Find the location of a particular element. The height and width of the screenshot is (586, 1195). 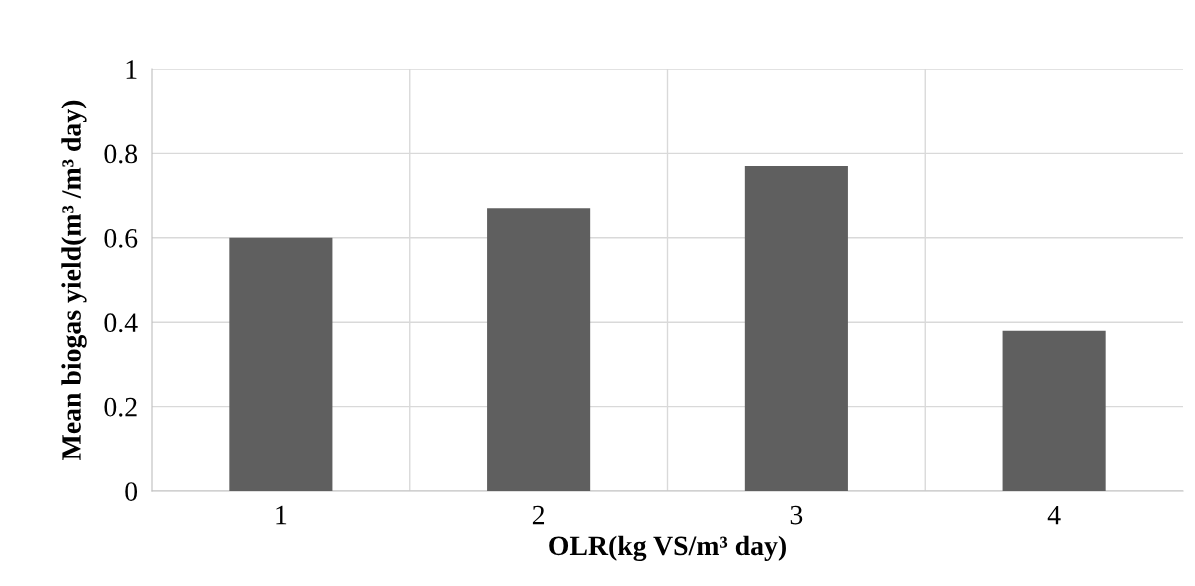

x-axis-title: OLR(kg VS/m³ day) is located at coordinates (667, 548).